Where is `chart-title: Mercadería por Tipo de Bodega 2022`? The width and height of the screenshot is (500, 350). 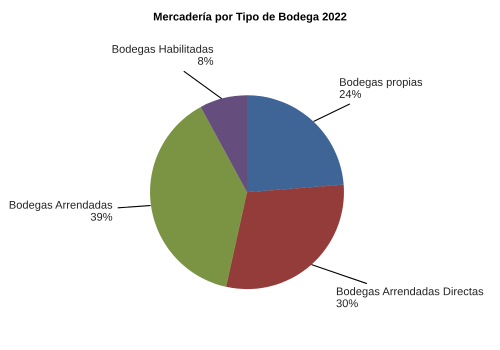 chart-title: Mercadería por Tipo de Bodega 2022 is located at coordinates (250, 17).